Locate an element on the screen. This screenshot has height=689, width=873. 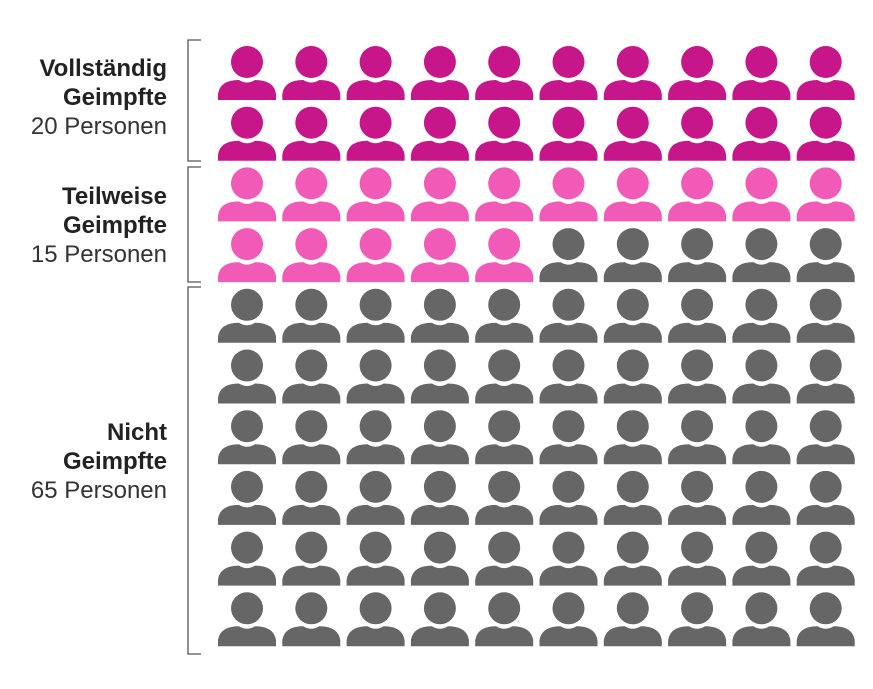
group-name-line1: Vollständig is located at coordinates (103, 68).